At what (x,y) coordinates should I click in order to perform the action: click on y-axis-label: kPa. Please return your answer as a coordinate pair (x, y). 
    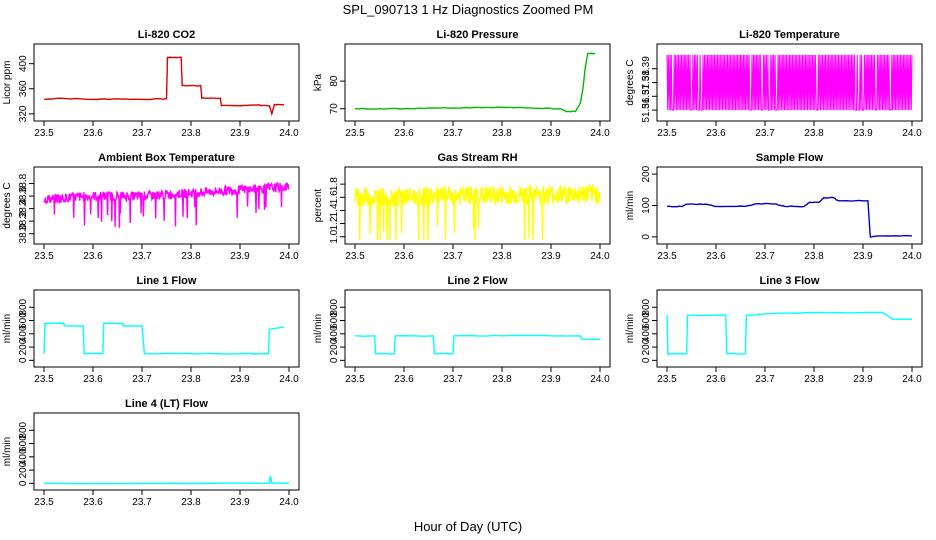
    Looking at the image, I should click on (318, 82).